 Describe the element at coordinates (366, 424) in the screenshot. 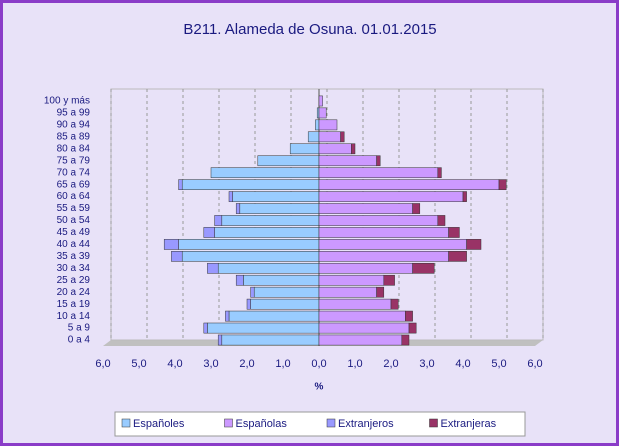

I see `legend-label: Extranjeros` at that location.